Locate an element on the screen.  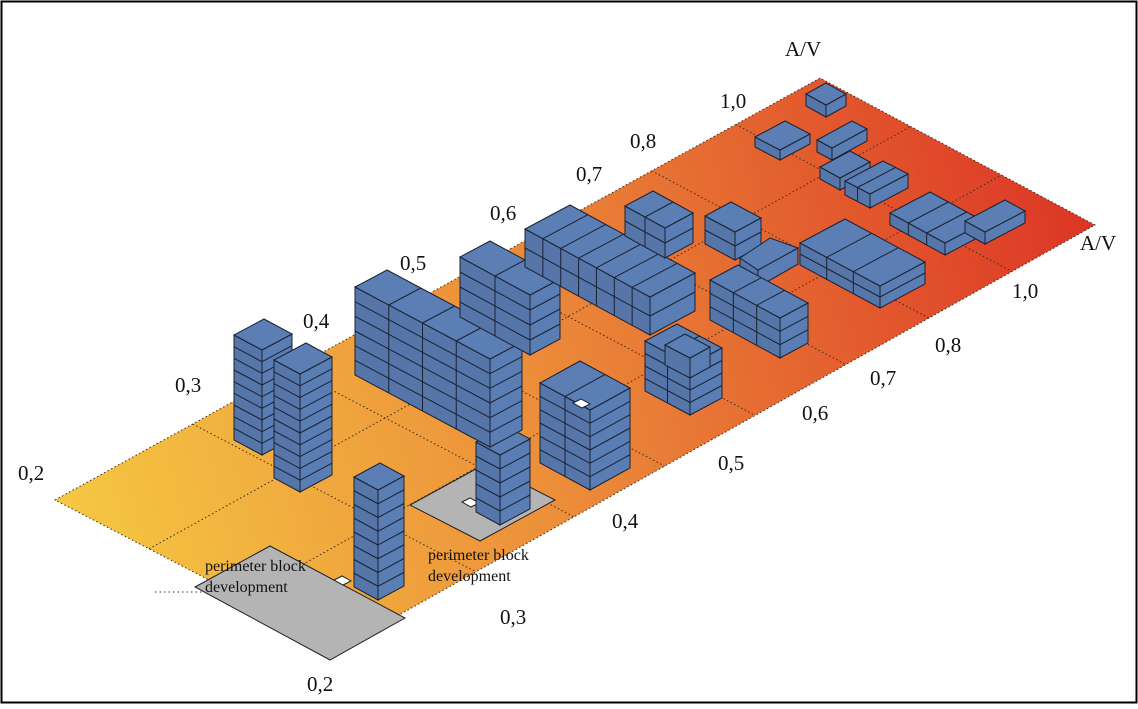
building-step-0-6-top is located at coordinates (687, 356).